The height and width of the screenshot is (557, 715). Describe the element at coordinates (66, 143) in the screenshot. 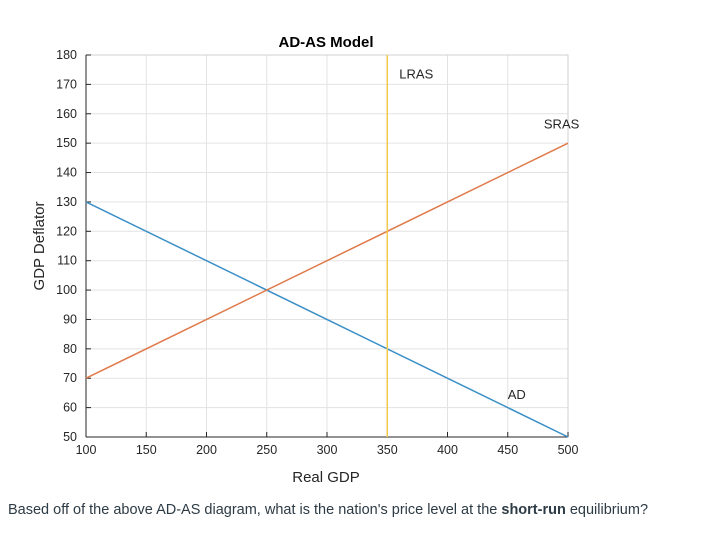

I see `y-tick-label: 150` at that location.